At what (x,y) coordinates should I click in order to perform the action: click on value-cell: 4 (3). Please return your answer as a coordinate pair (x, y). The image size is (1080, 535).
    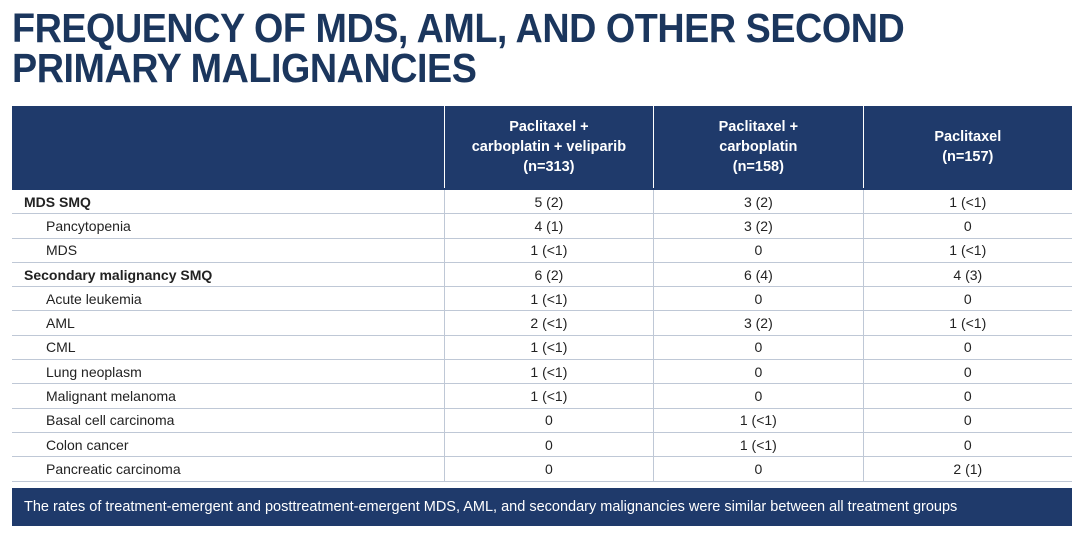
    Looking at the image, I should click on (967, 275).